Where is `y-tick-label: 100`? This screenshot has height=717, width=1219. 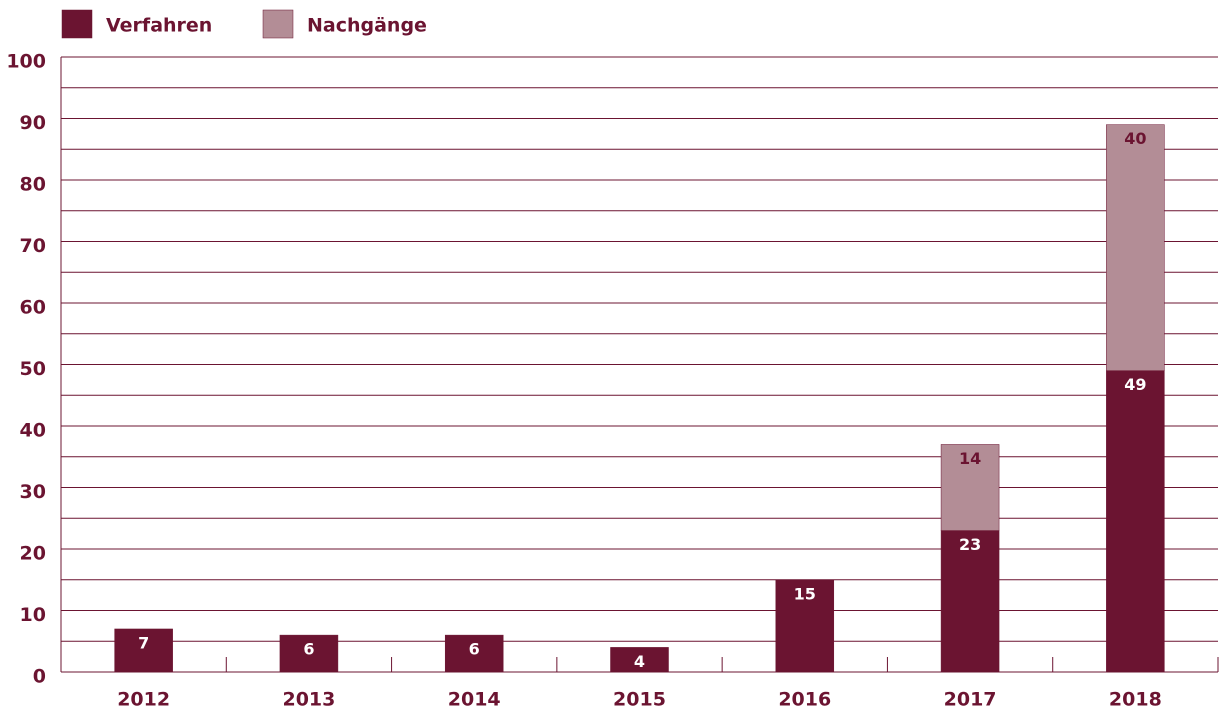 y-tick-label: 100 is located at coordinates (26, 62).